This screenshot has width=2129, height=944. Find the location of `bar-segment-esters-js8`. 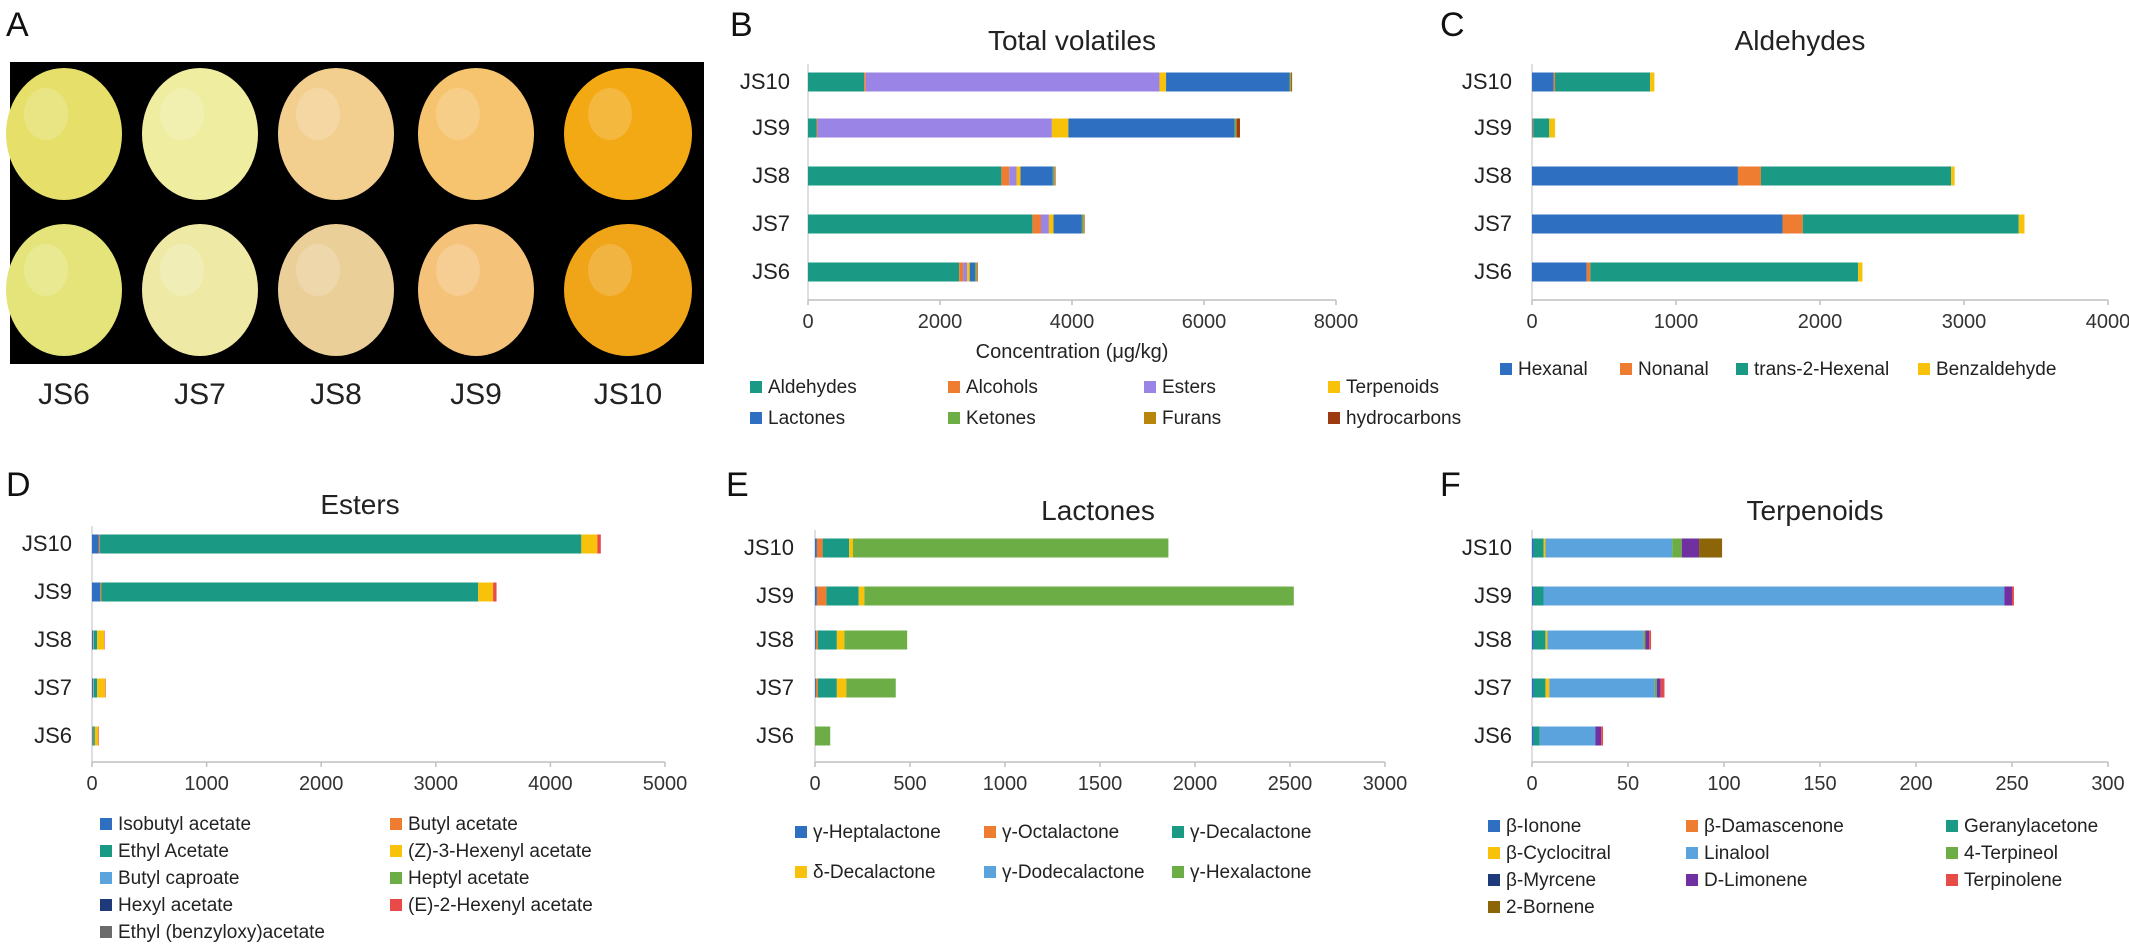

bar-segment-esters-js8 is located at coordinates (1013, 176).